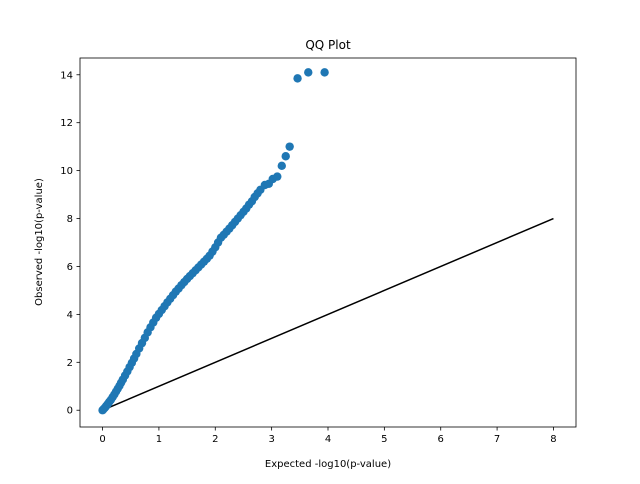 The image size is (640, 484). I want to click on y-tick-label: 6, so click(70, 267).